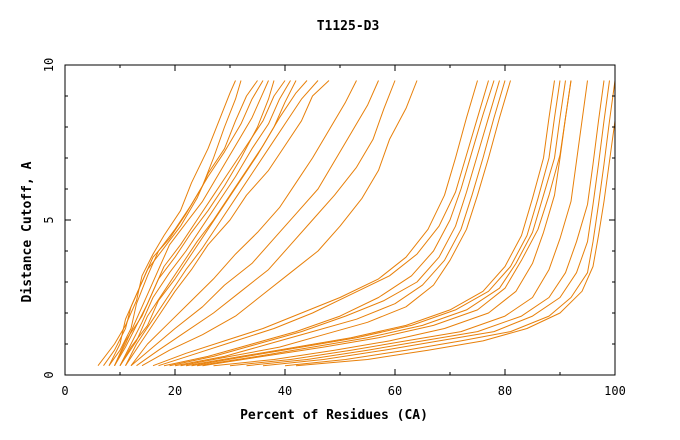 The width and height of the screenshot is (680, 440). I want to click on x-axis-label: Percent of Residues (CA), so click(334, 415).